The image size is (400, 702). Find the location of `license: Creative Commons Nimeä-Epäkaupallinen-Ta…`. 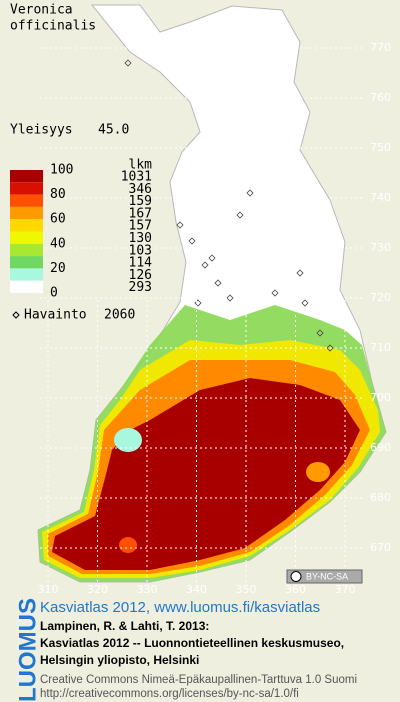

license: Creative Commons Nimeä-Epäkaupallinen-Ta… is located at coordinates (198, 680).